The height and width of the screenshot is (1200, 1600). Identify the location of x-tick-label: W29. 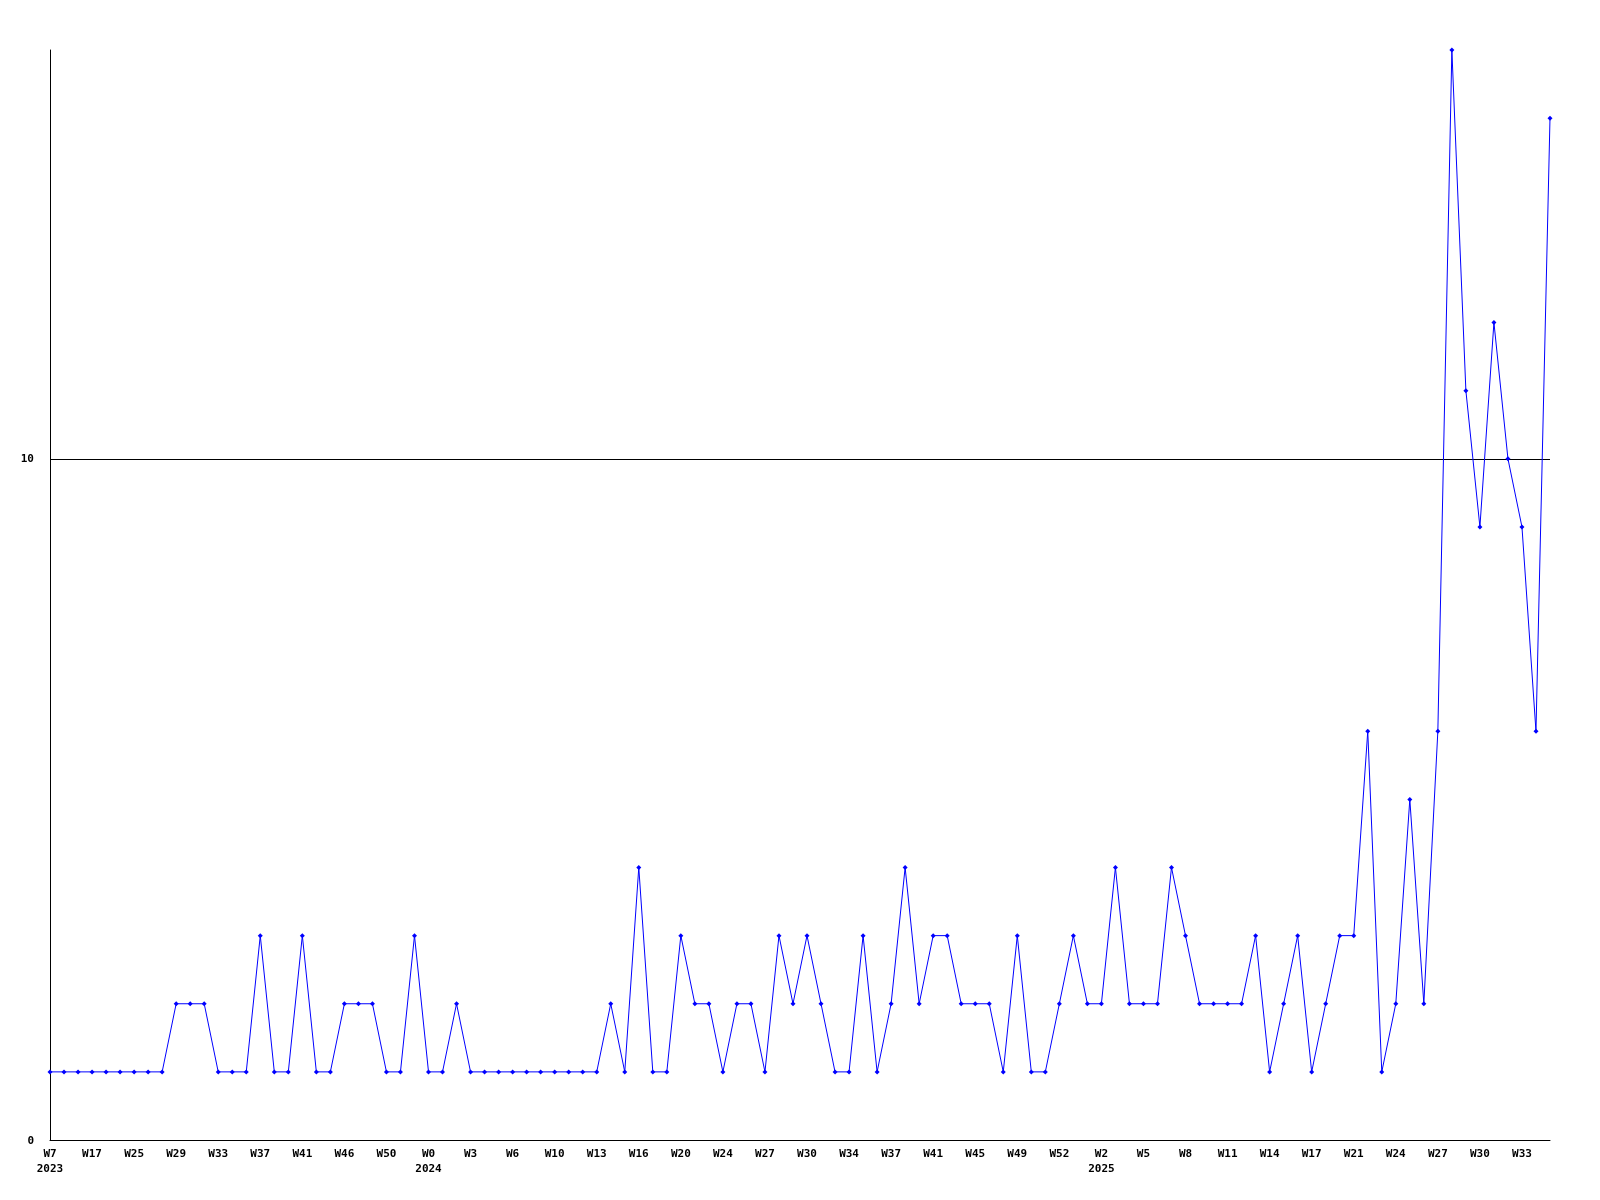
(176, 1153).